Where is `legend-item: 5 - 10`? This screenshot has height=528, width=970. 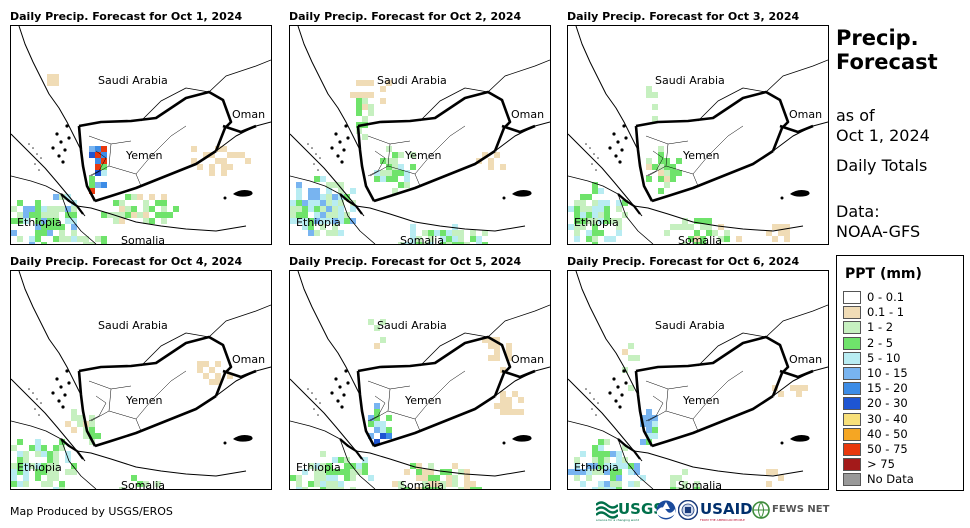 legend-item: 5 - 10 is located at coordinates (871, 358).